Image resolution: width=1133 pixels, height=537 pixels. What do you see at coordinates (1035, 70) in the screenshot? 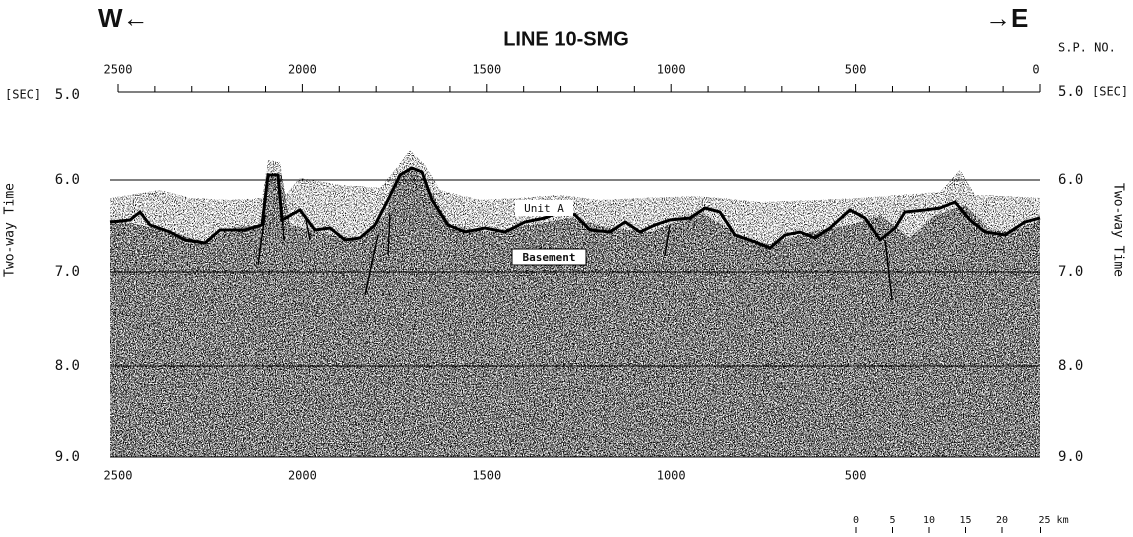
I see `top-tick-label: 0` at bounding box center [1035, 70].